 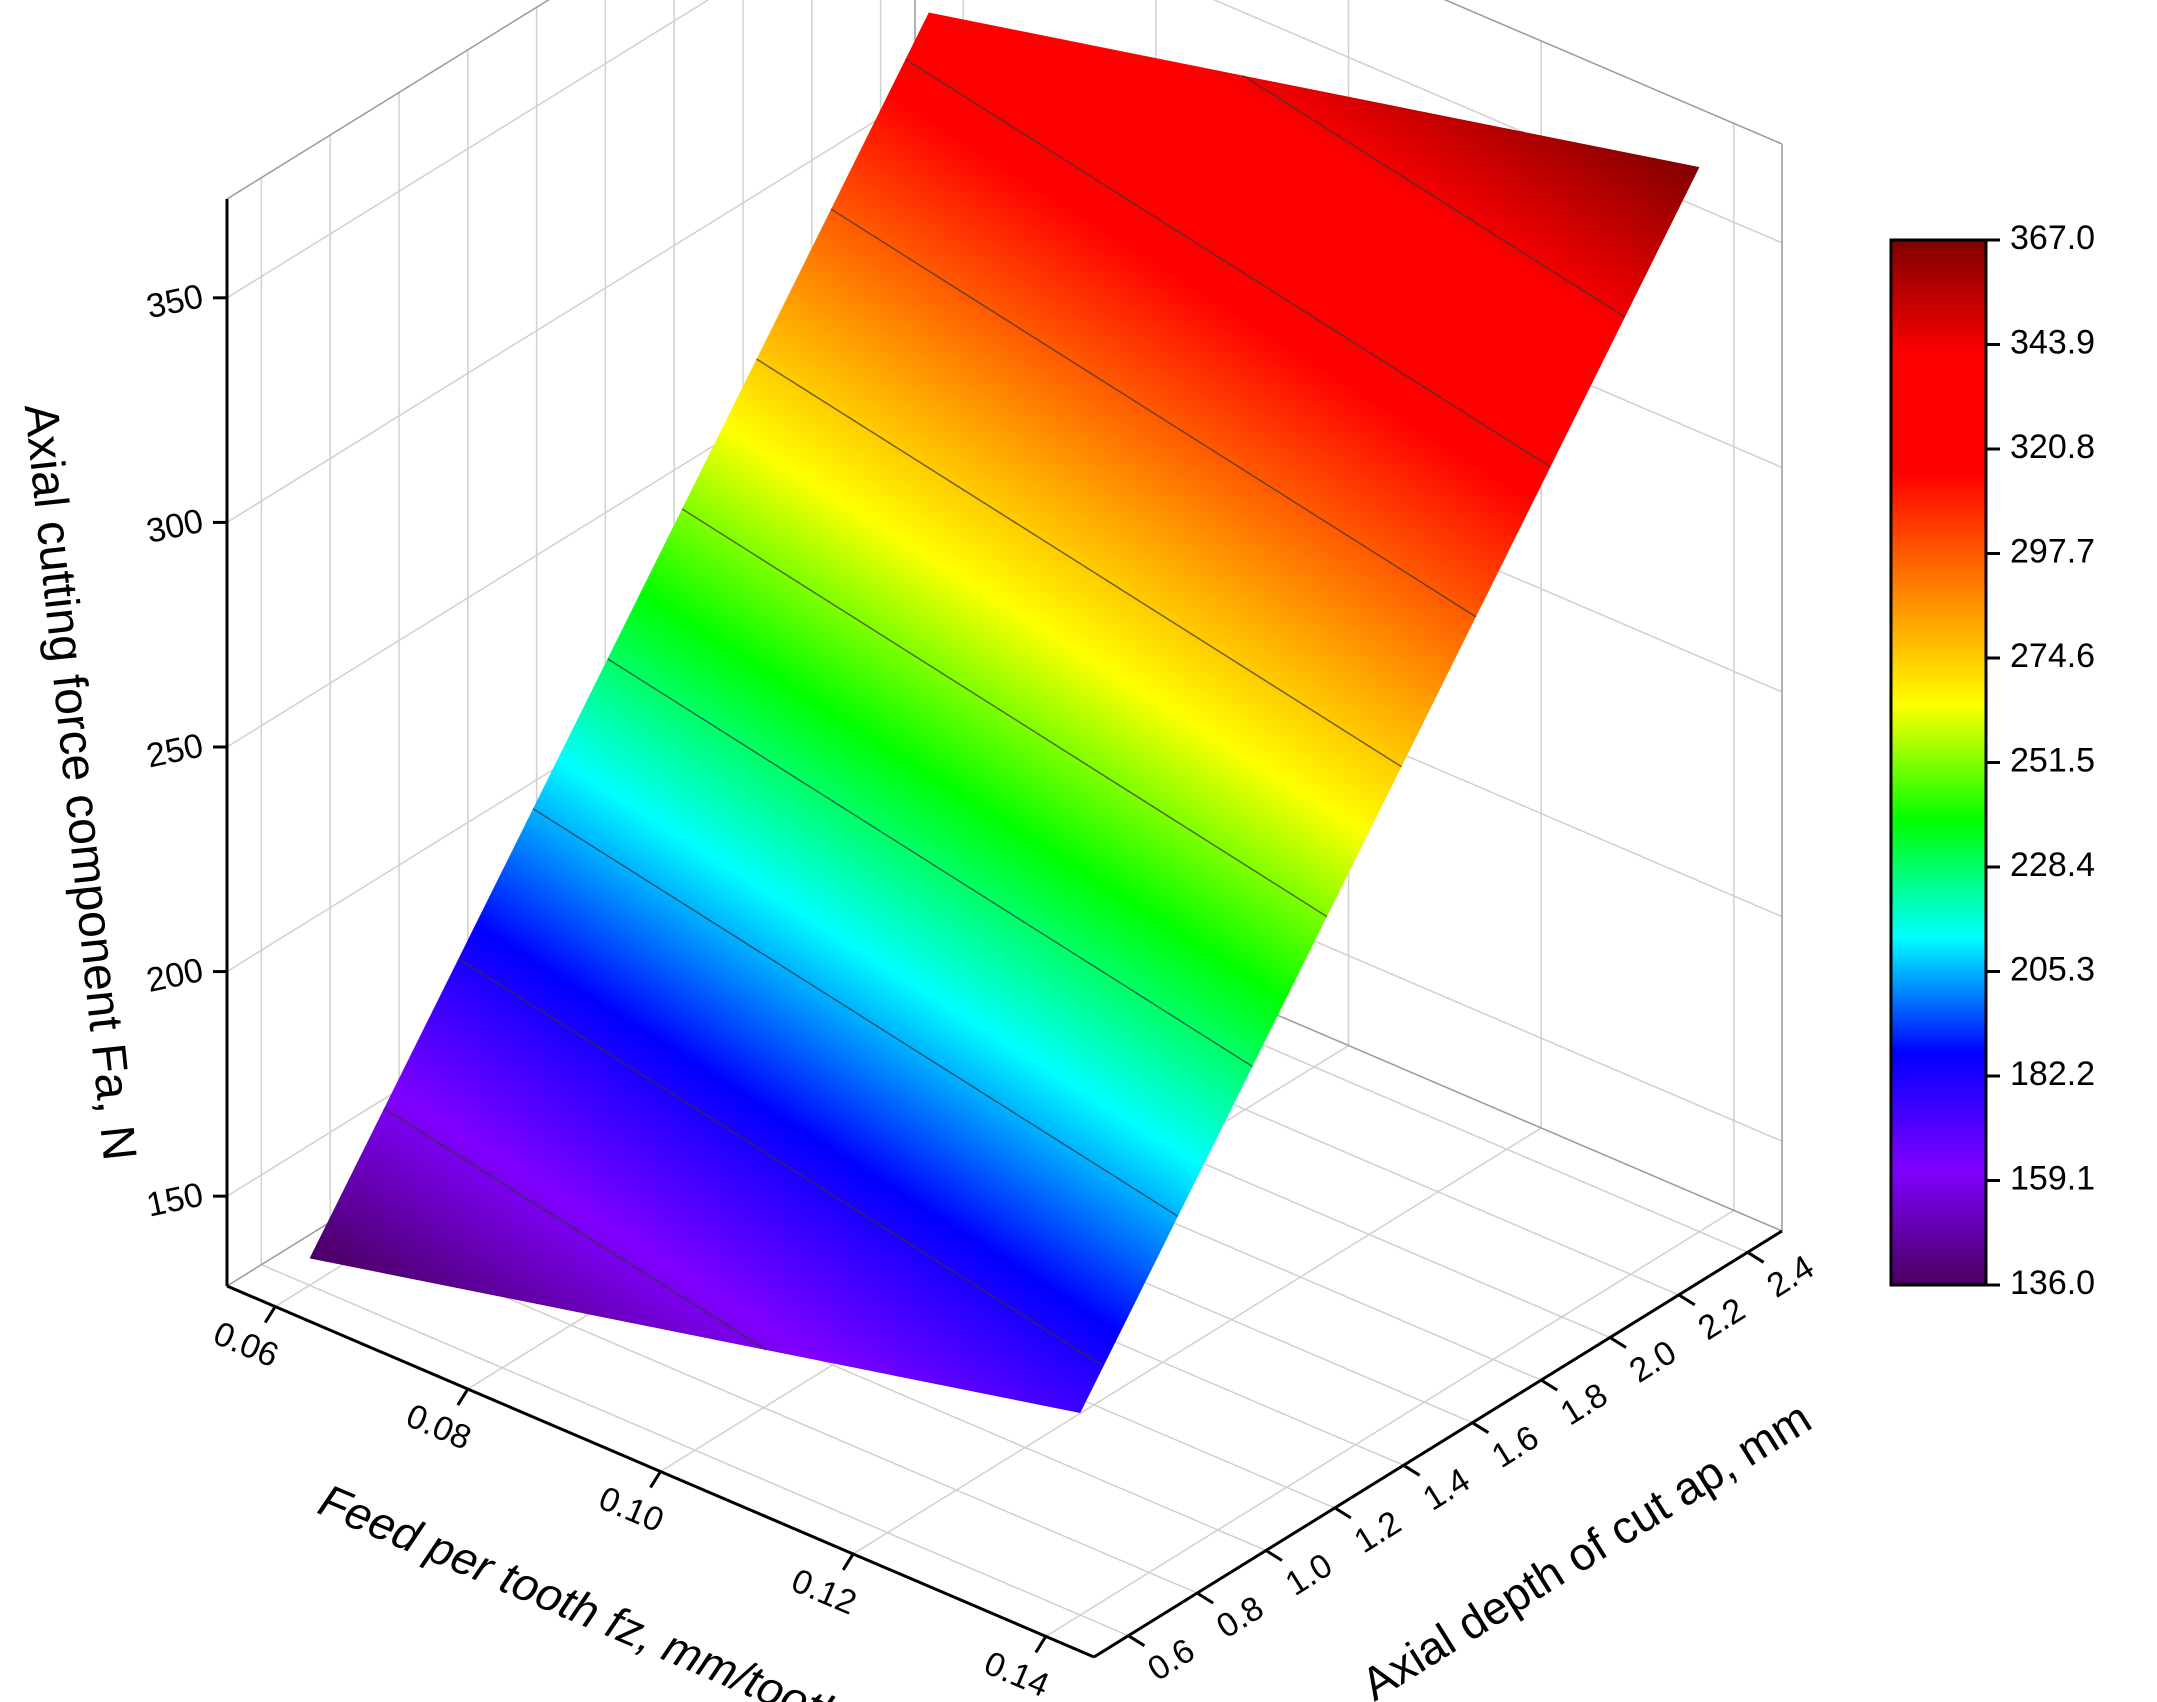 What do you see at coordinates (1378, 1532) in the screenshot?
I see `y-tick-label: 1.2` at bounding box center [1378, 1532].